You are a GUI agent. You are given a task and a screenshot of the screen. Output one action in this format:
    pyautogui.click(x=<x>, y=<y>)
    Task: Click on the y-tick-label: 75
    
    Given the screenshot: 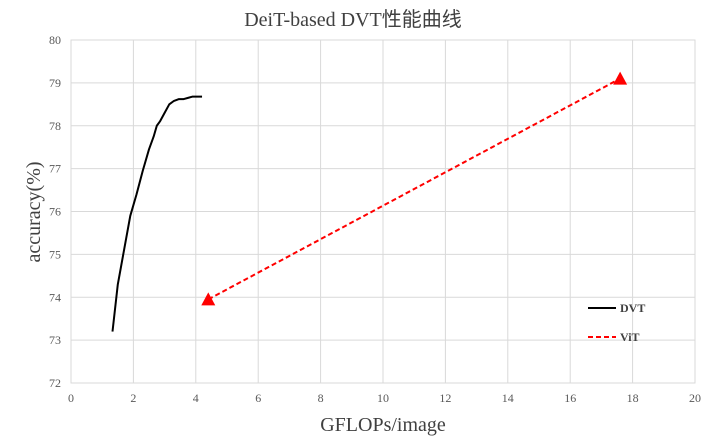 What is the action you would take?
    pyautogui.click(x=55, y=254)
    